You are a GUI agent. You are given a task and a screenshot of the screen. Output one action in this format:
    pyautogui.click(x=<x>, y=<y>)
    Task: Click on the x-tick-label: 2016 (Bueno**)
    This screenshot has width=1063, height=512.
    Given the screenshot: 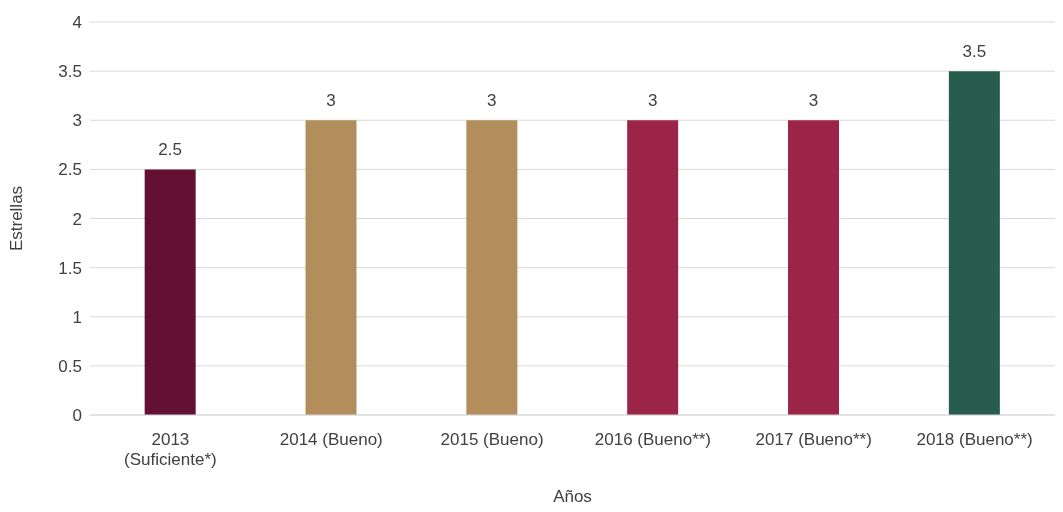 What is the action you would take?
    pyautogui.click(x=653, y=439)
    